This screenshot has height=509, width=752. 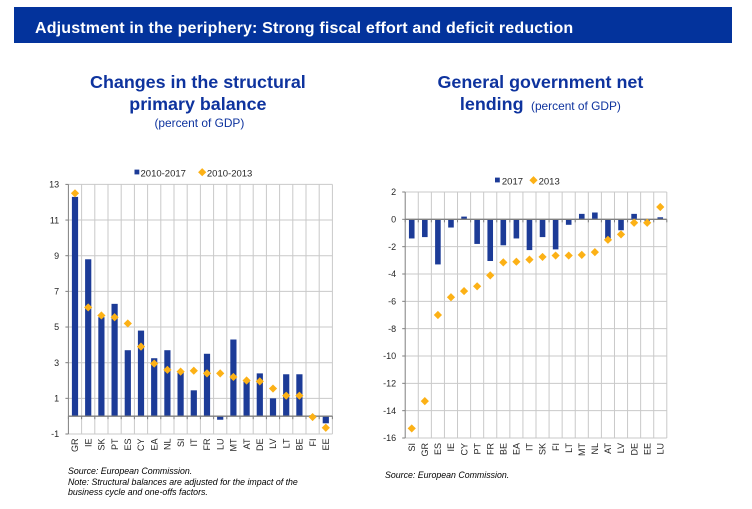 What do you see at coordinates (392, 302) in the screenshot?
I see `svg-text: -6` at bounding box center [392, 302].